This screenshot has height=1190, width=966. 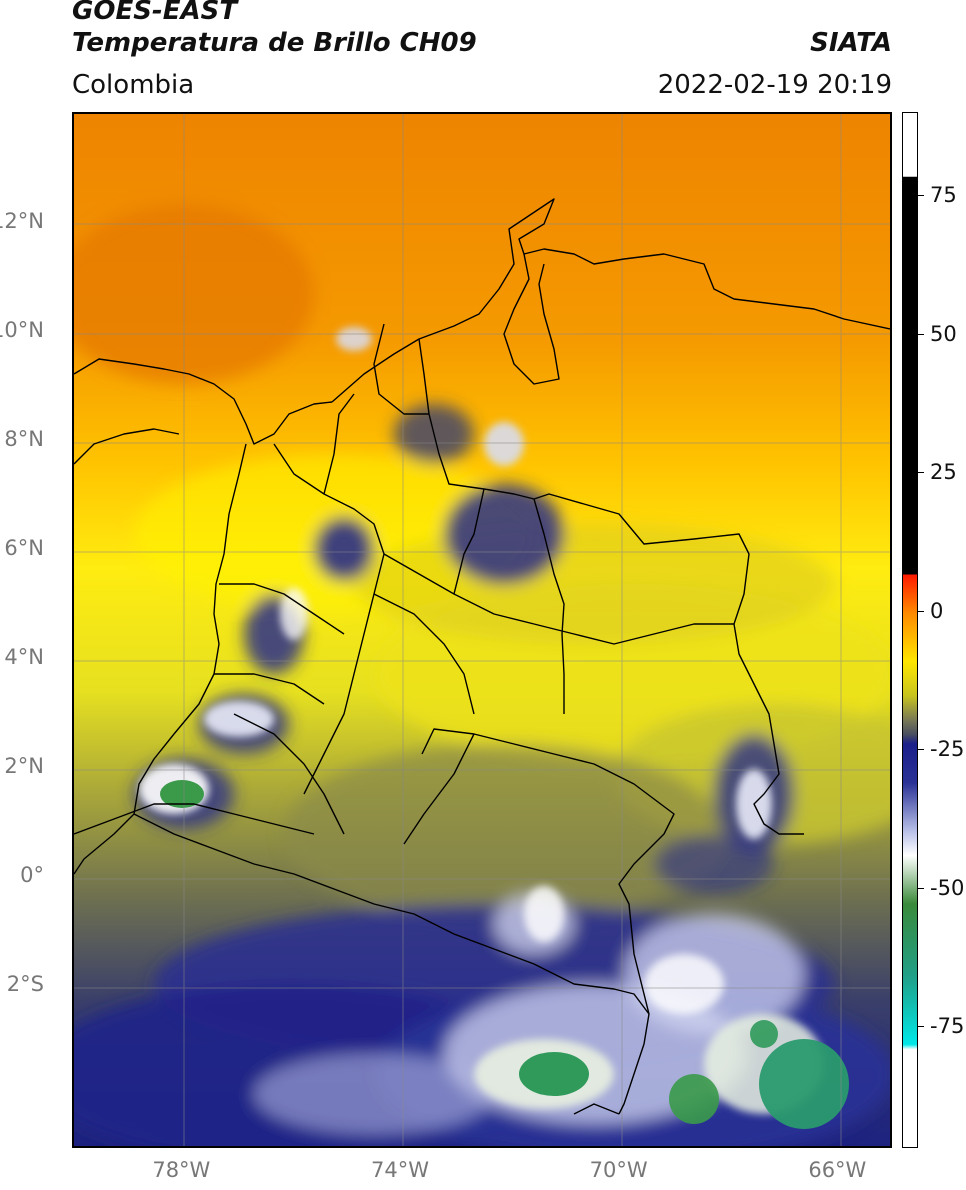 I want to click on lat-tick-label: 2°N, so click(x=24, y=766).